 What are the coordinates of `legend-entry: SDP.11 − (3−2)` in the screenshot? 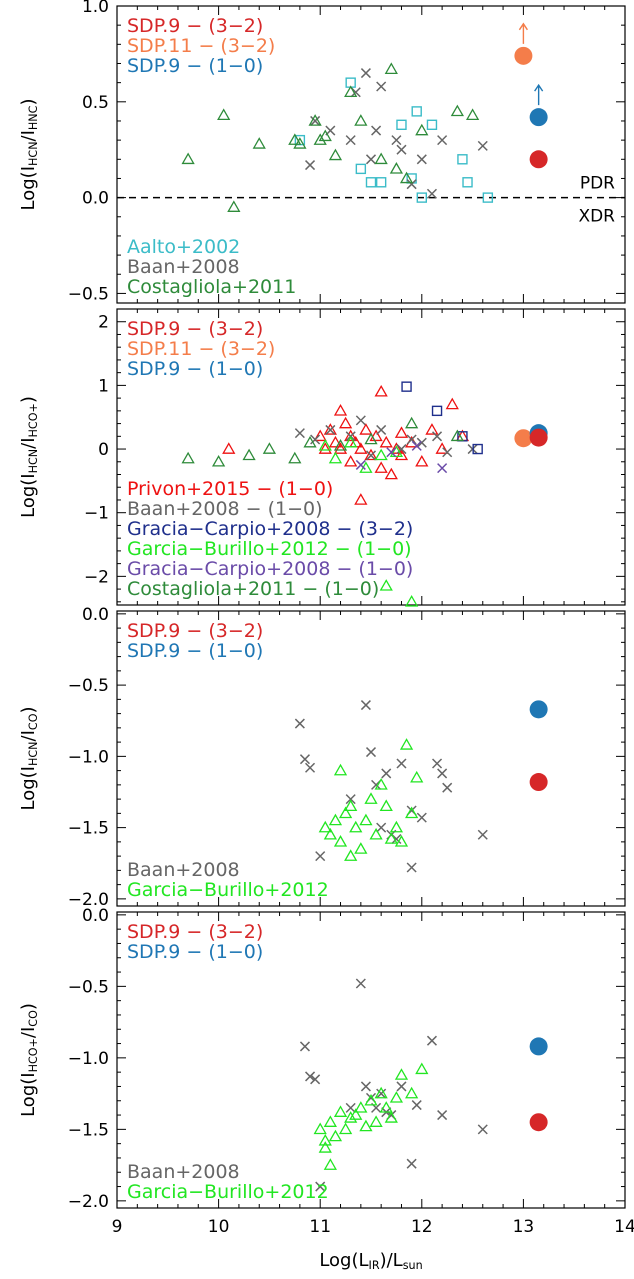 It's located at (201, 349).